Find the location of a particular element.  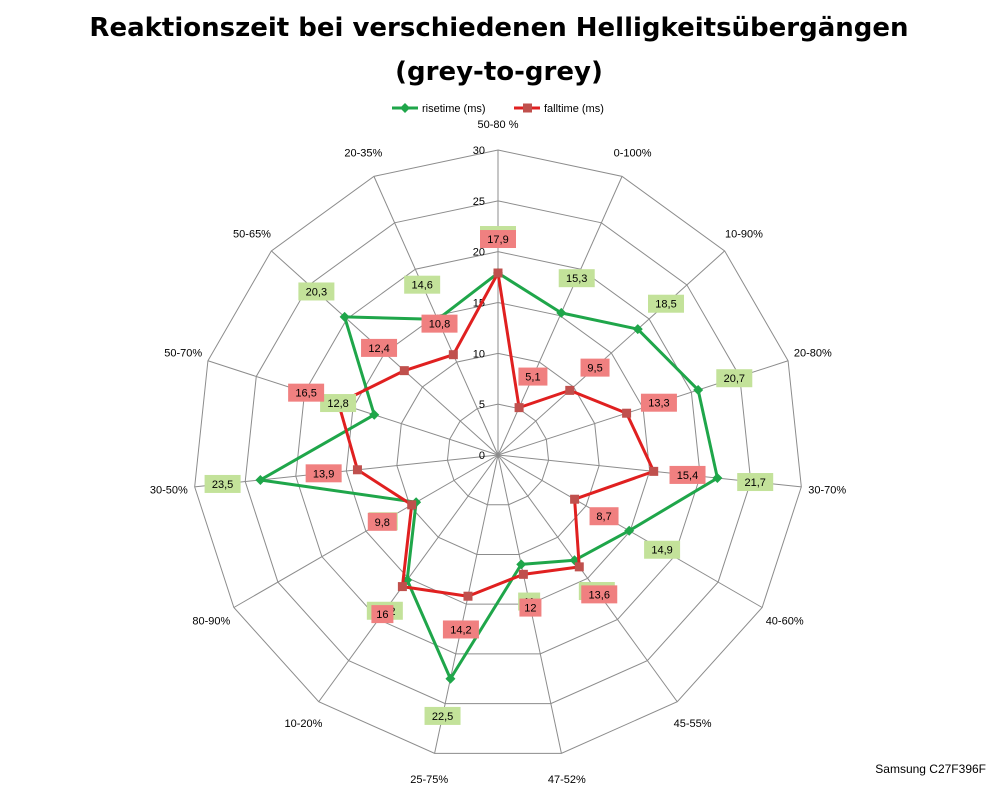

category-label: 50-65% is located at coordinates (252, 235).